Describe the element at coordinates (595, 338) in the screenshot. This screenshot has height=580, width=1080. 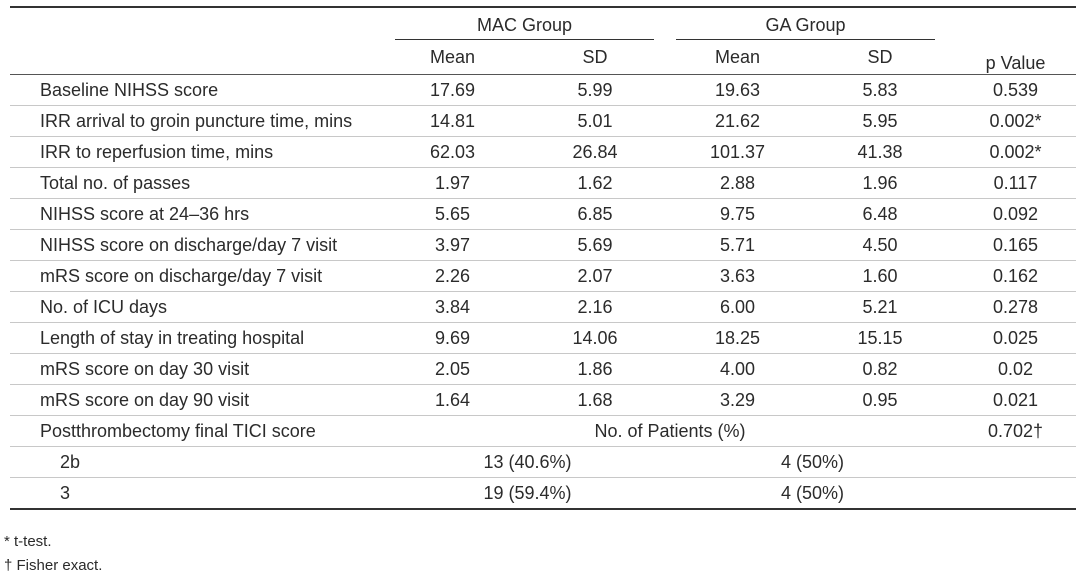
I see `mac-sd-cell: 14.06` at that location.